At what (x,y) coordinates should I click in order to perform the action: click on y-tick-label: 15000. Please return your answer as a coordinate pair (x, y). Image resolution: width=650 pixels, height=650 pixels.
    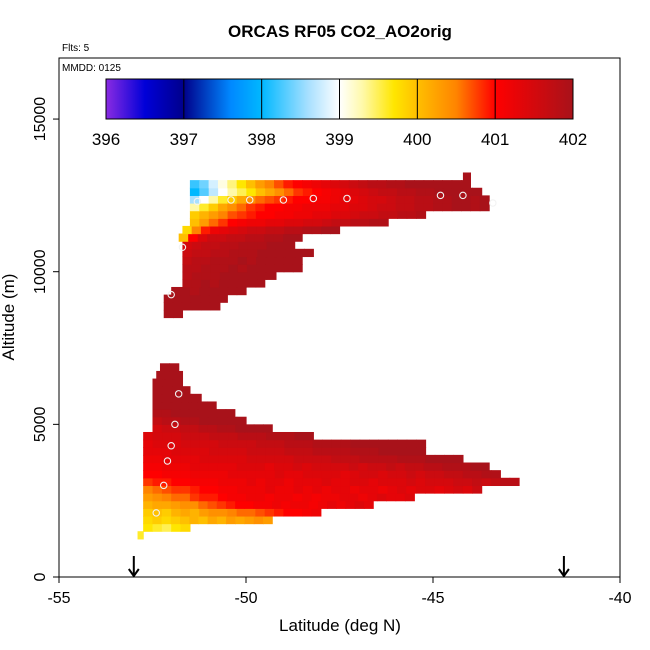
    Looking at the image, I should click on (40, 119).